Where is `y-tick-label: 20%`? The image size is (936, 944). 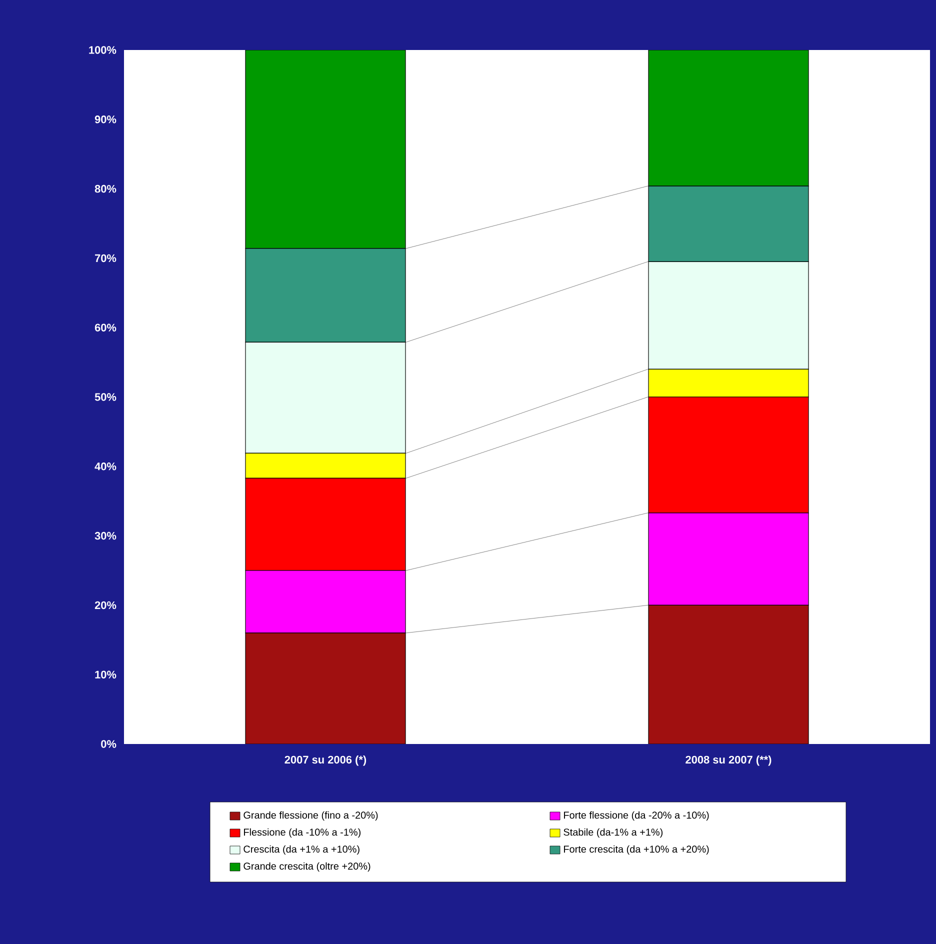
y-tick-label: 20% is located at coordinates (105, 605).